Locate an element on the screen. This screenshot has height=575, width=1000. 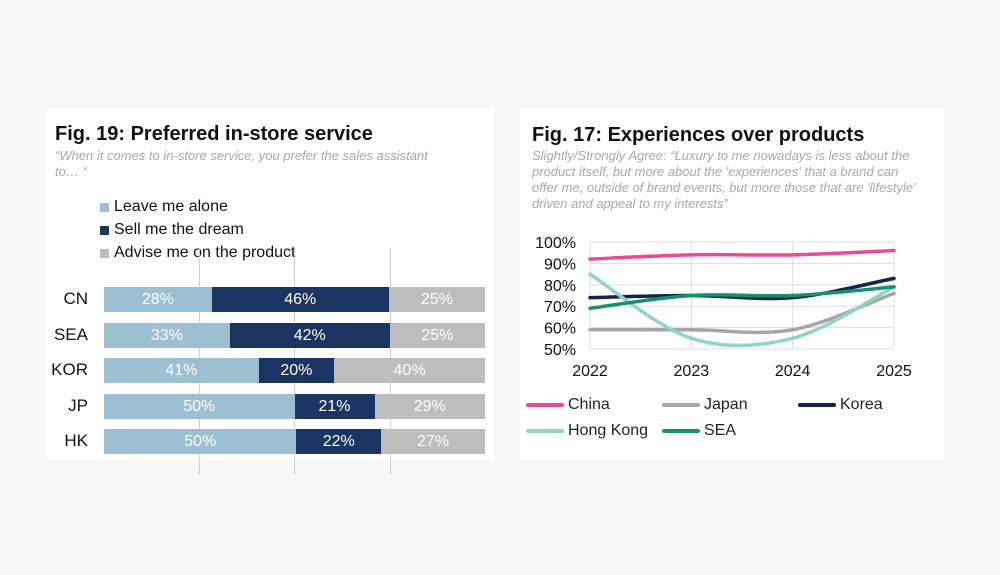
bar-data-label: 42% is located at coordinates (309, 335).